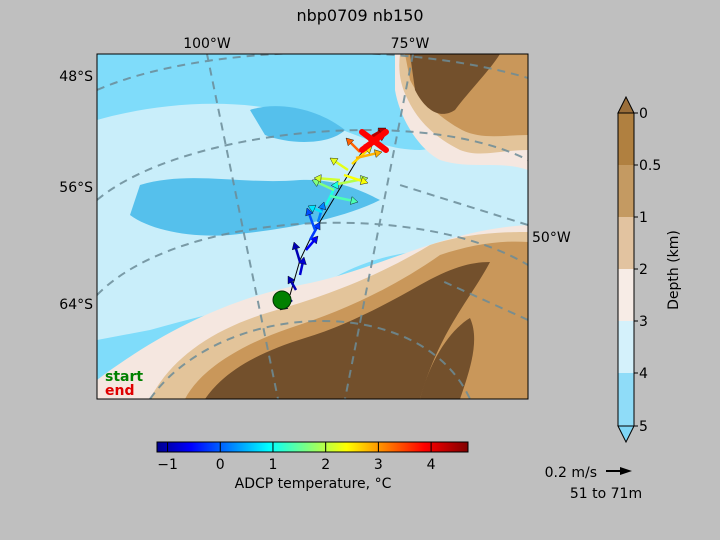  Describe the element at coordinates (312, 447) in the screenshot. I see `temperature-colorbar-gradient` at that location.